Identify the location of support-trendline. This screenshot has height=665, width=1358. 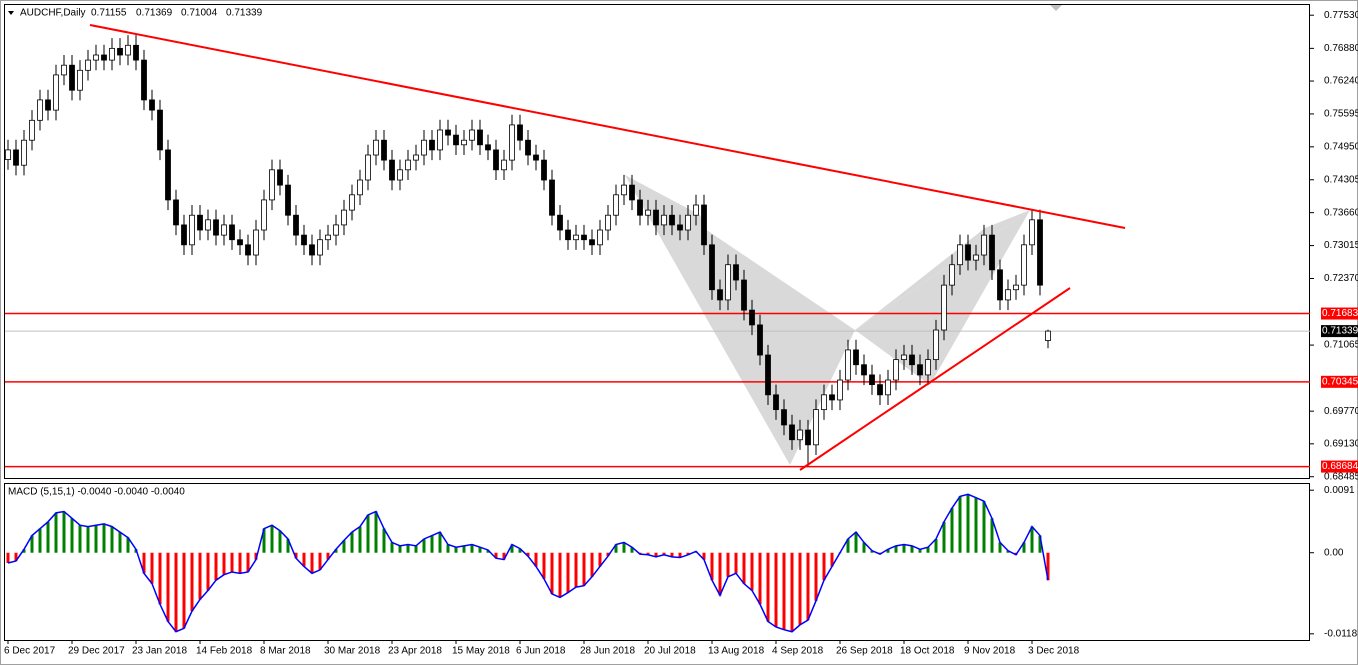
(935, 379).